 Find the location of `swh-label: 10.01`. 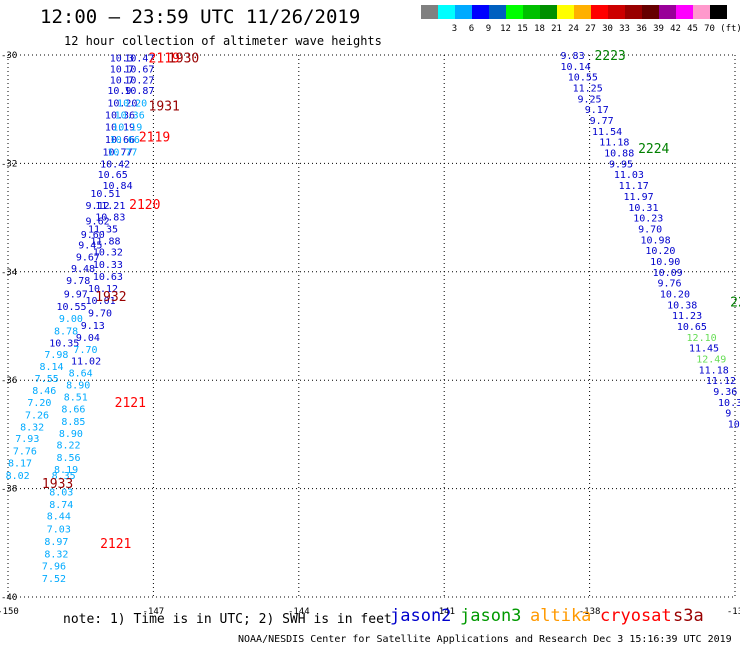

swh-label: 10.01 is located at coordinates (101, 301).